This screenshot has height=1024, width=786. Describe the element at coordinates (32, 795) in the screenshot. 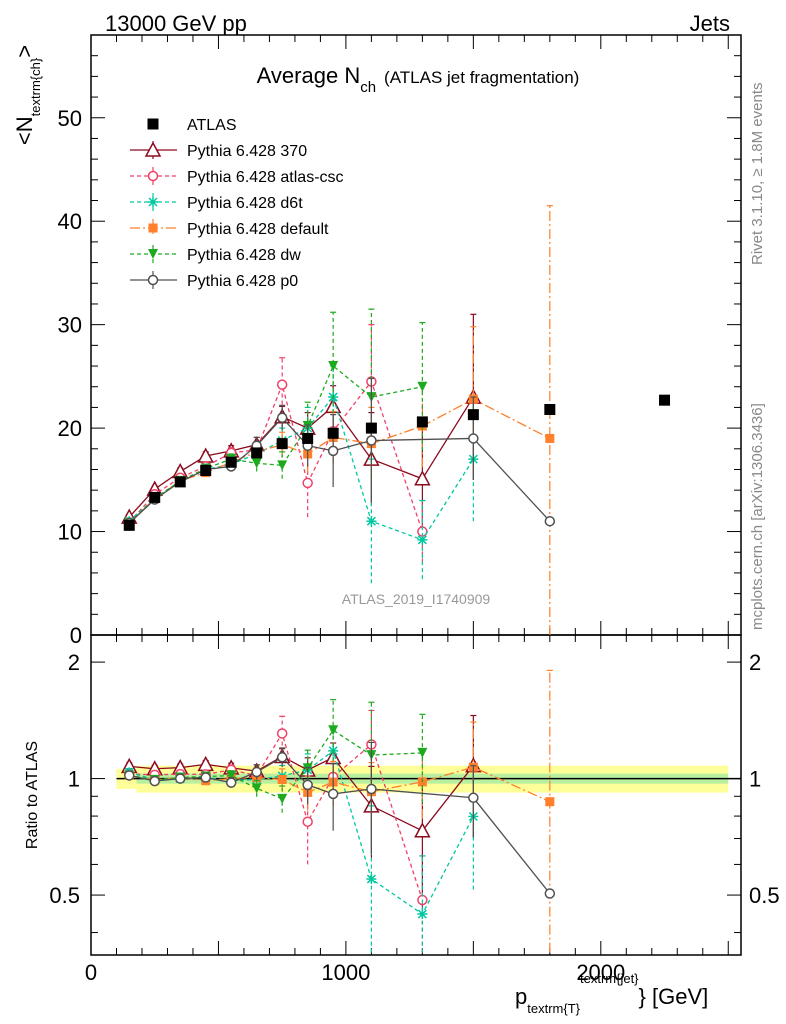

I see `ratio-y-axis-label: Ratio to ATLAS` at that location.